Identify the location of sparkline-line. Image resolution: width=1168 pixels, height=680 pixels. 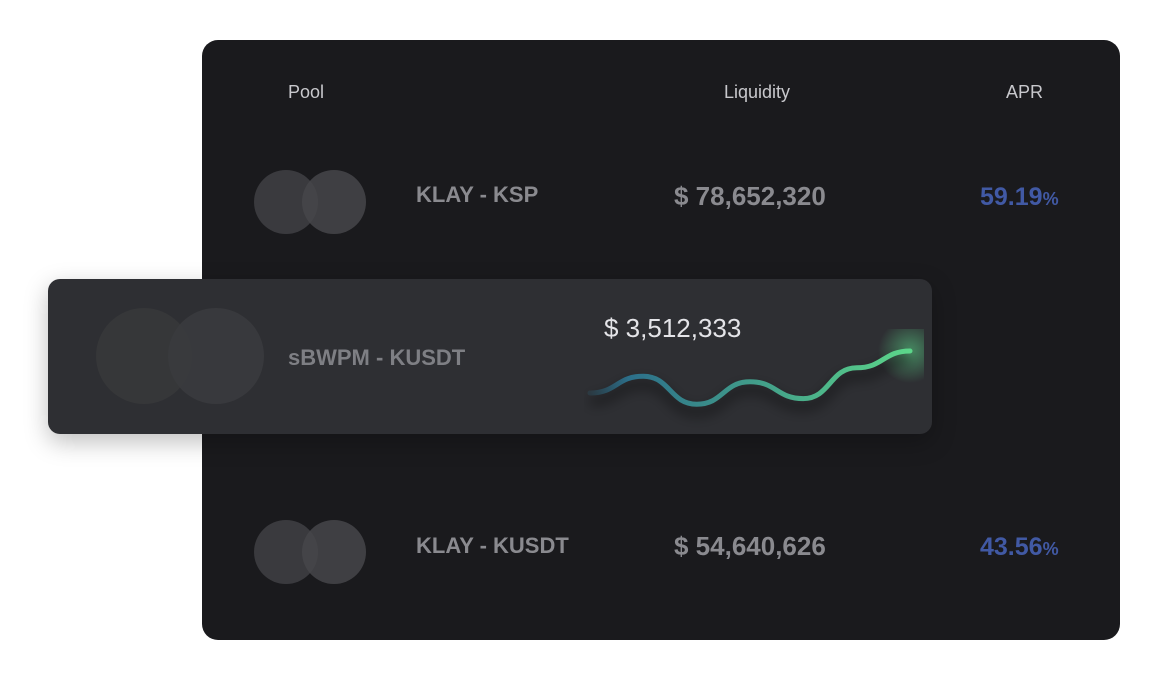
(750, 377).